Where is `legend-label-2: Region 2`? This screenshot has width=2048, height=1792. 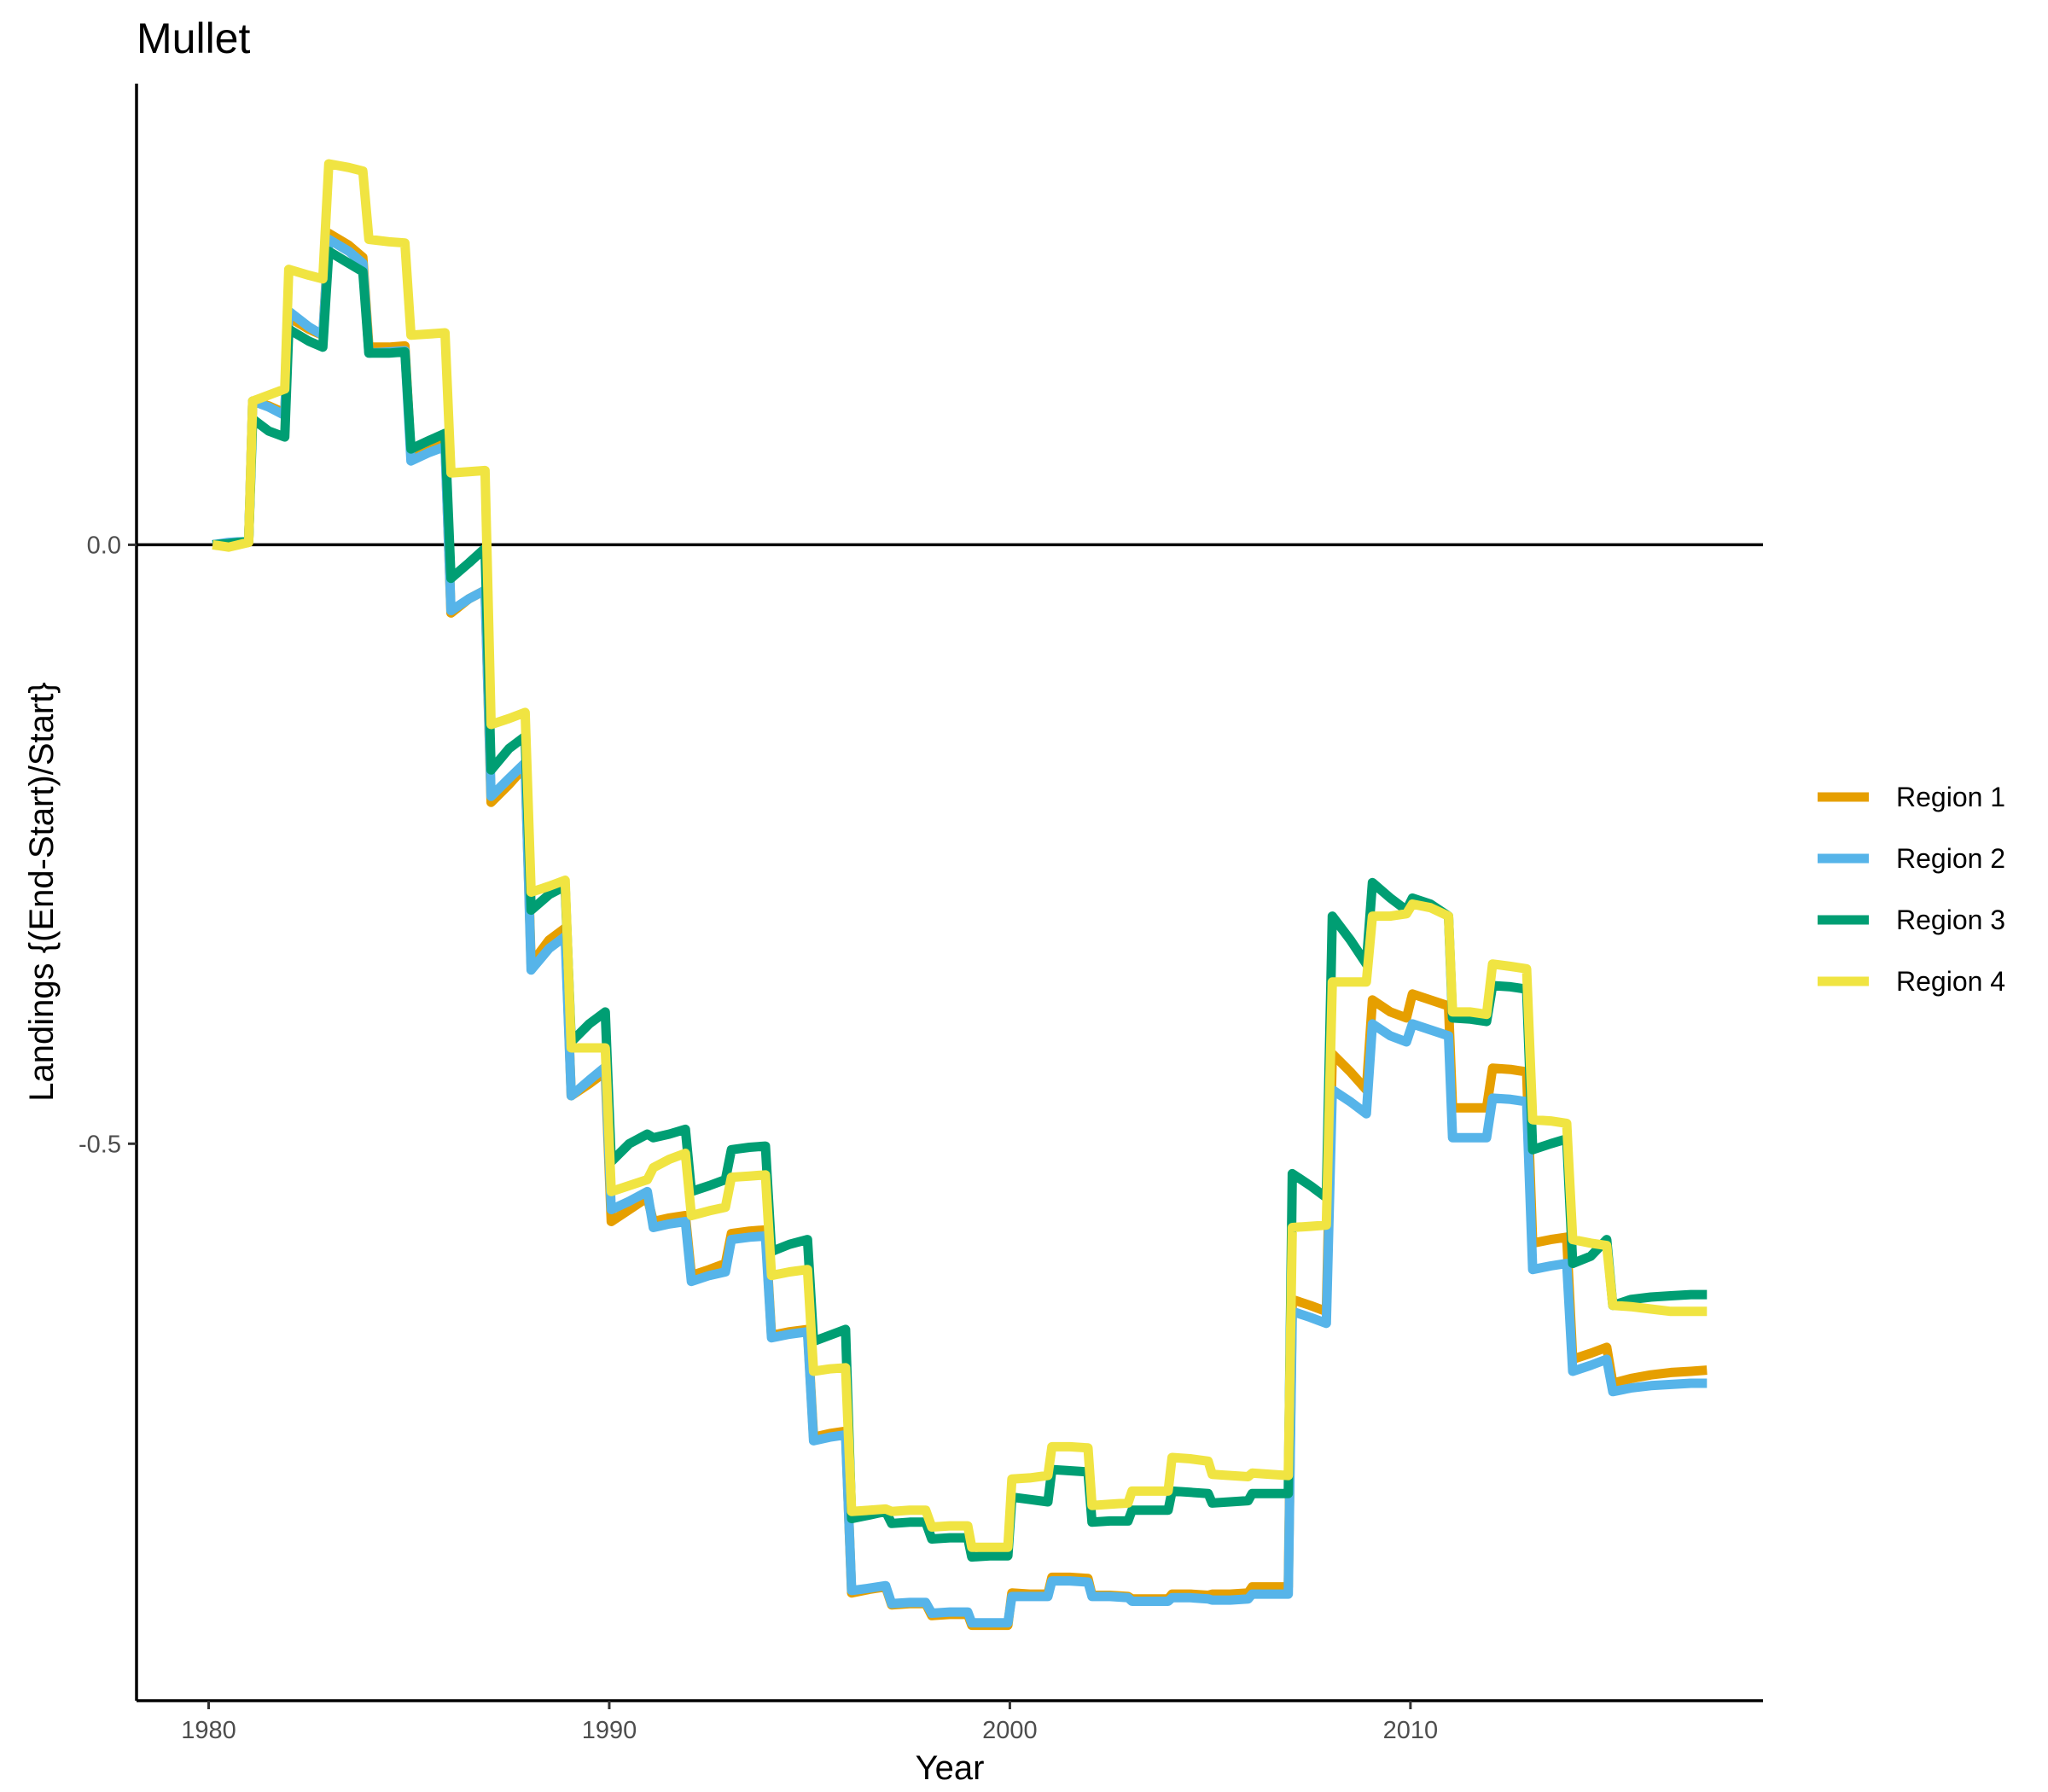 legend-label-2: Region 2 is located at coordinates (1951, 858).